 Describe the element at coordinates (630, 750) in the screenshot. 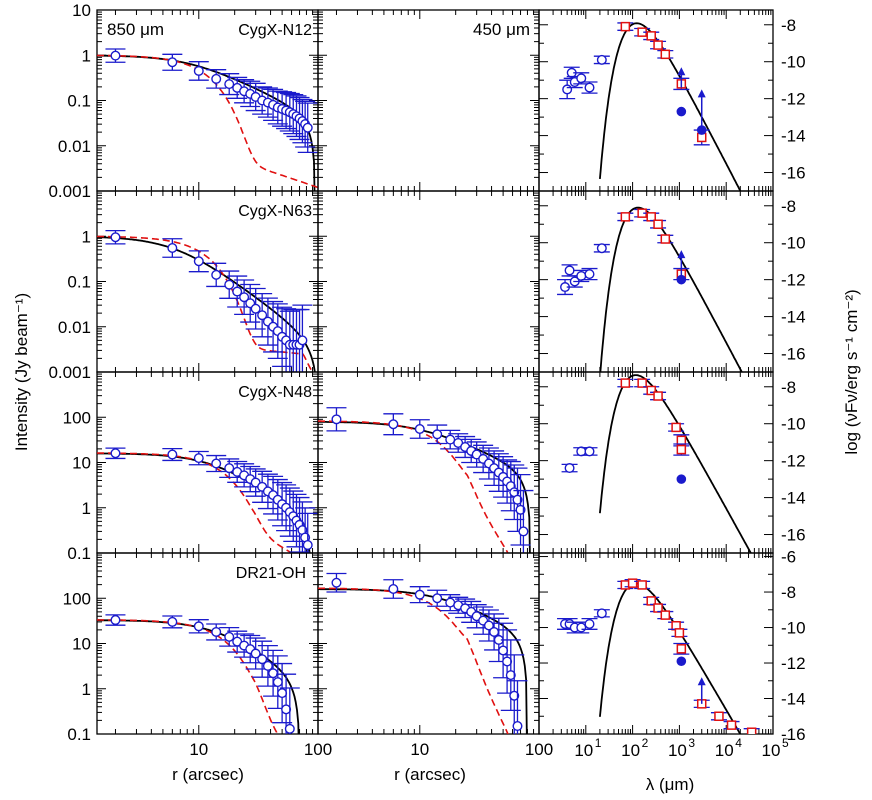

I see `x-tick-label-1e2: 10` at that location.